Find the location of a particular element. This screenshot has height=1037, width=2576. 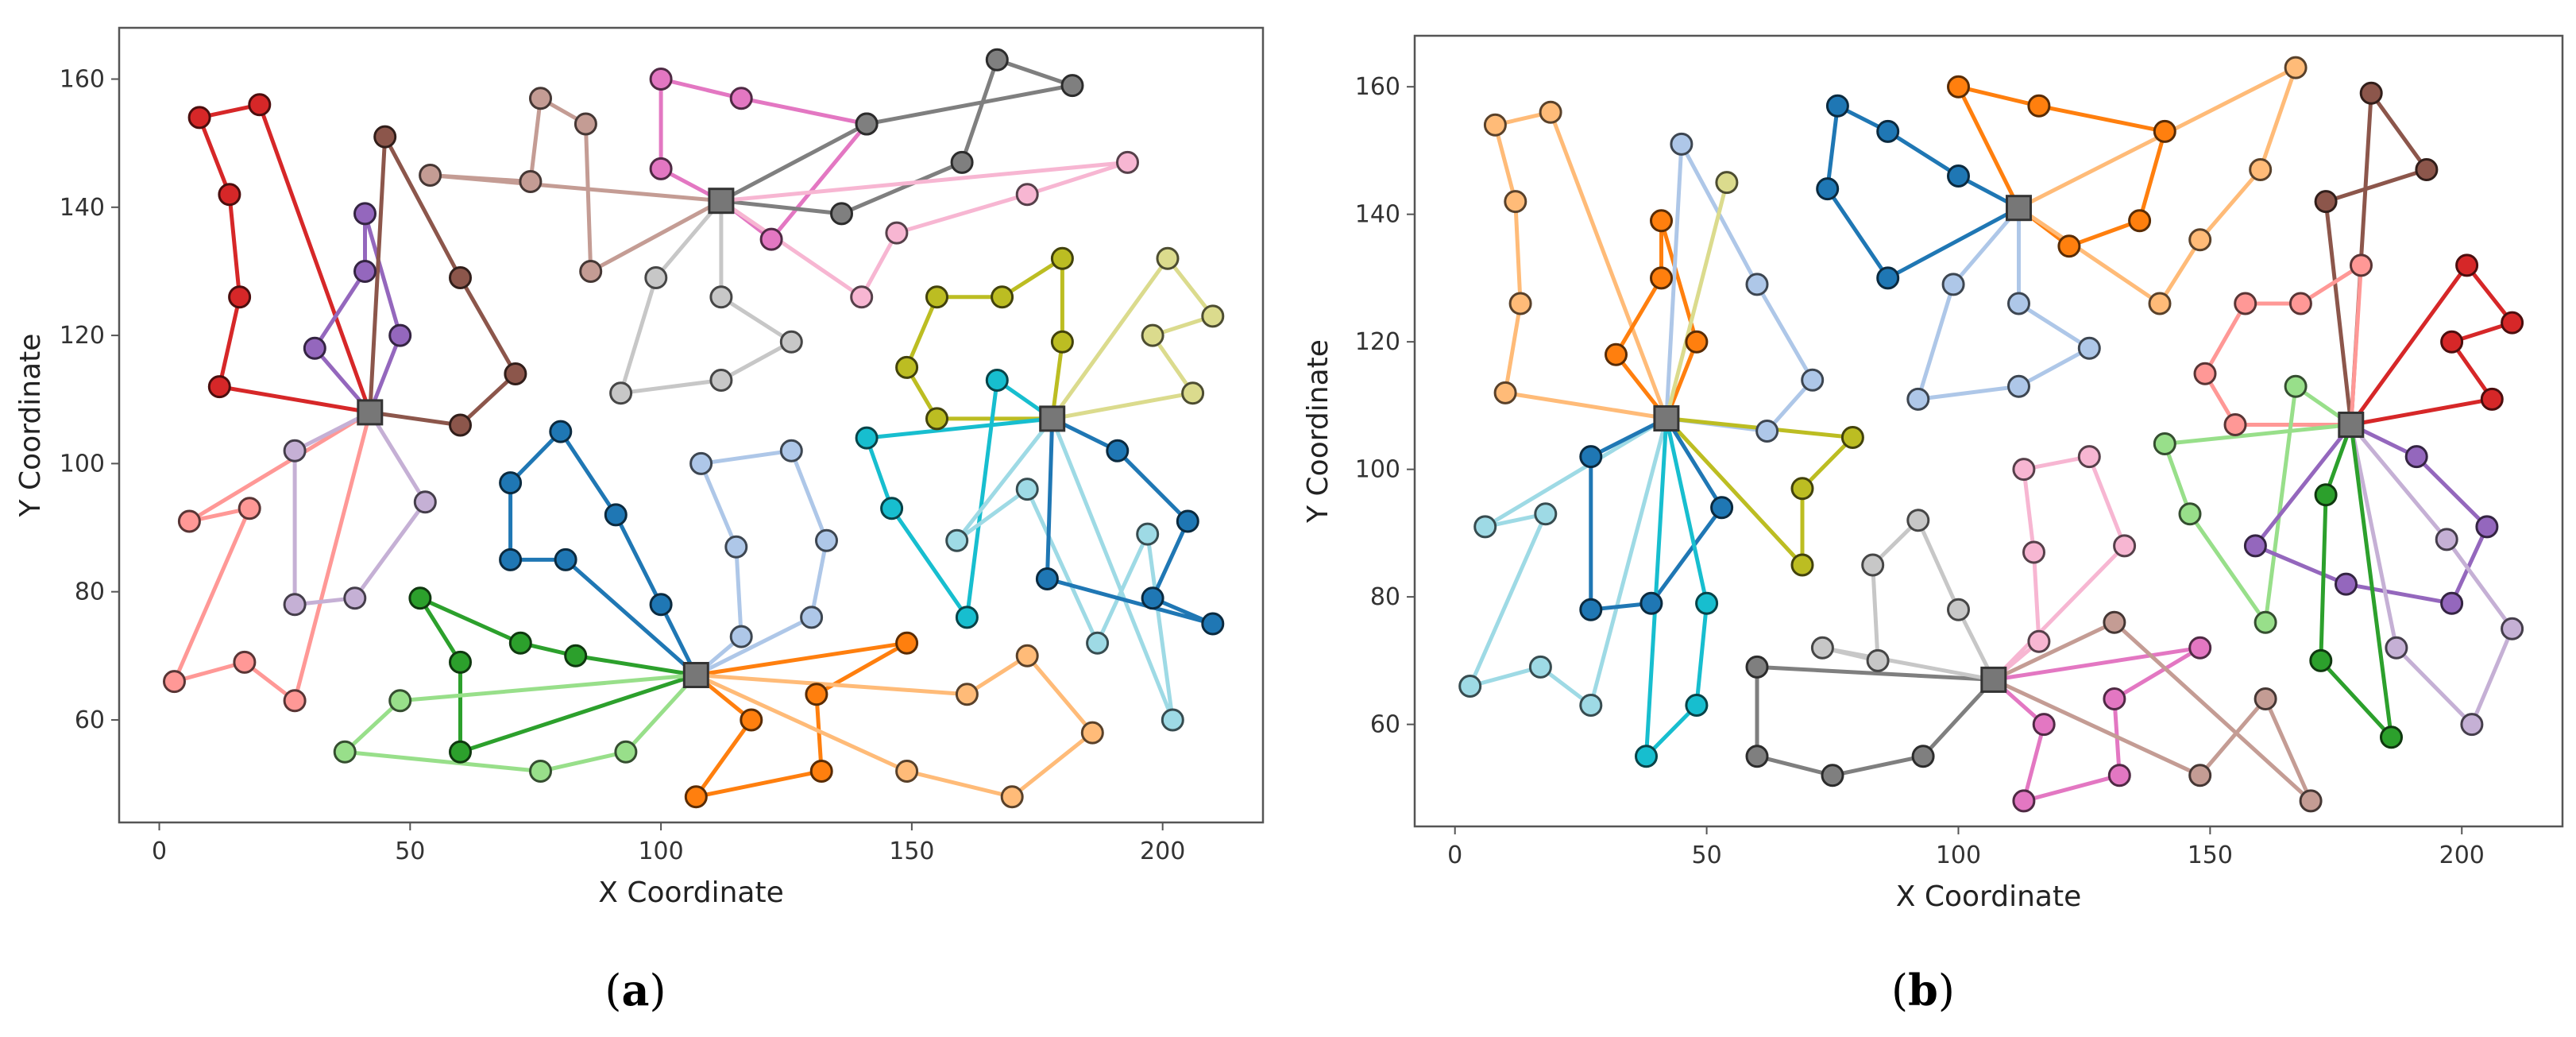

chart-a-route-18-line is located at coordinates (558, 675).